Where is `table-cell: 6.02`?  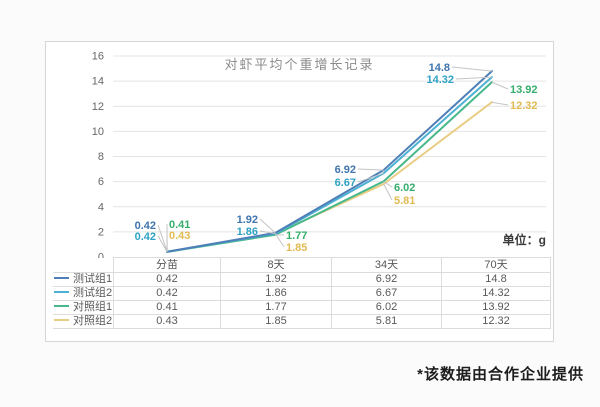
table-cell: 6.02 is located at coordinates (386, 307).